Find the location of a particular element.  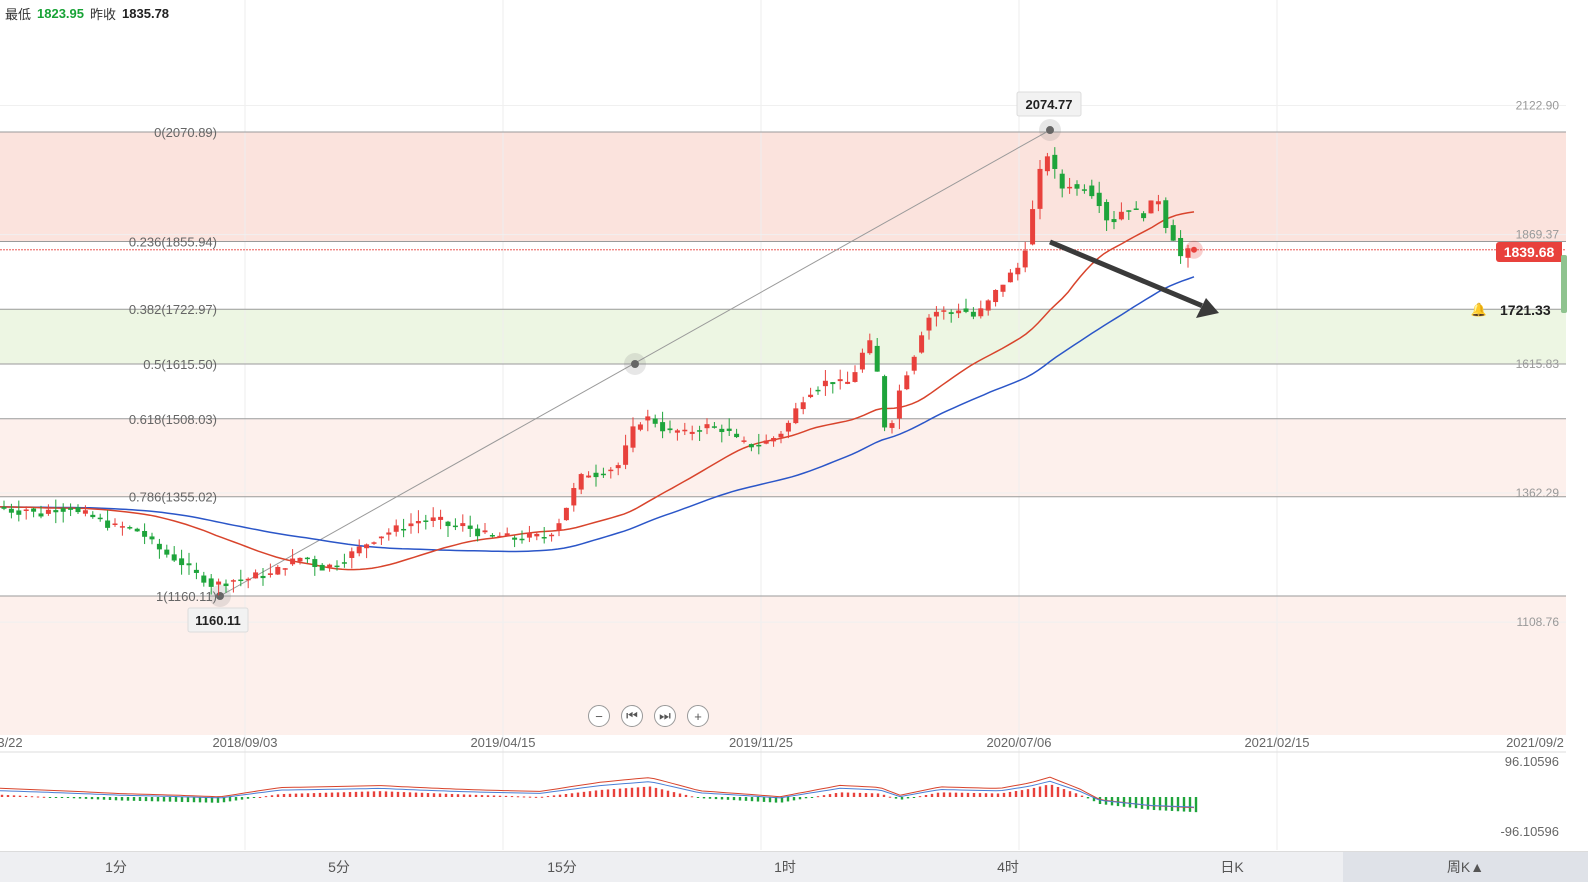

zoom-in-button: + is located at coordinates (698, 716).